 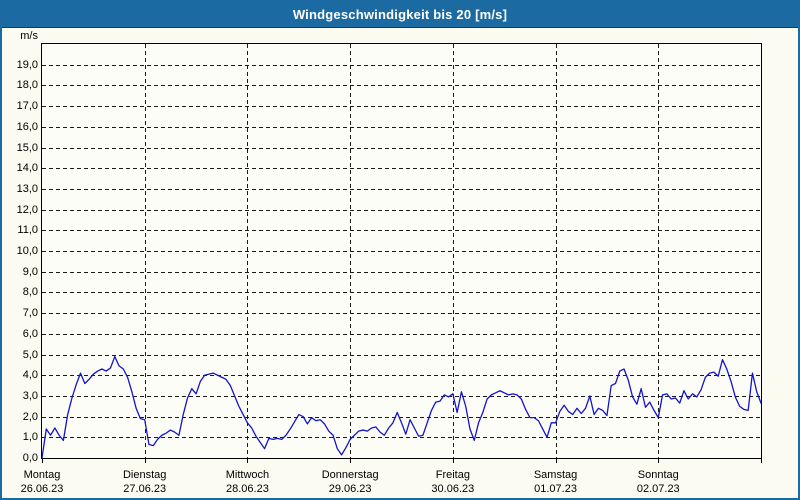 What do you see at coordinates (27, 188) in the screenshot?
I see `y-tick-label-13,0: 13,0` at bounding box center [27, 188].